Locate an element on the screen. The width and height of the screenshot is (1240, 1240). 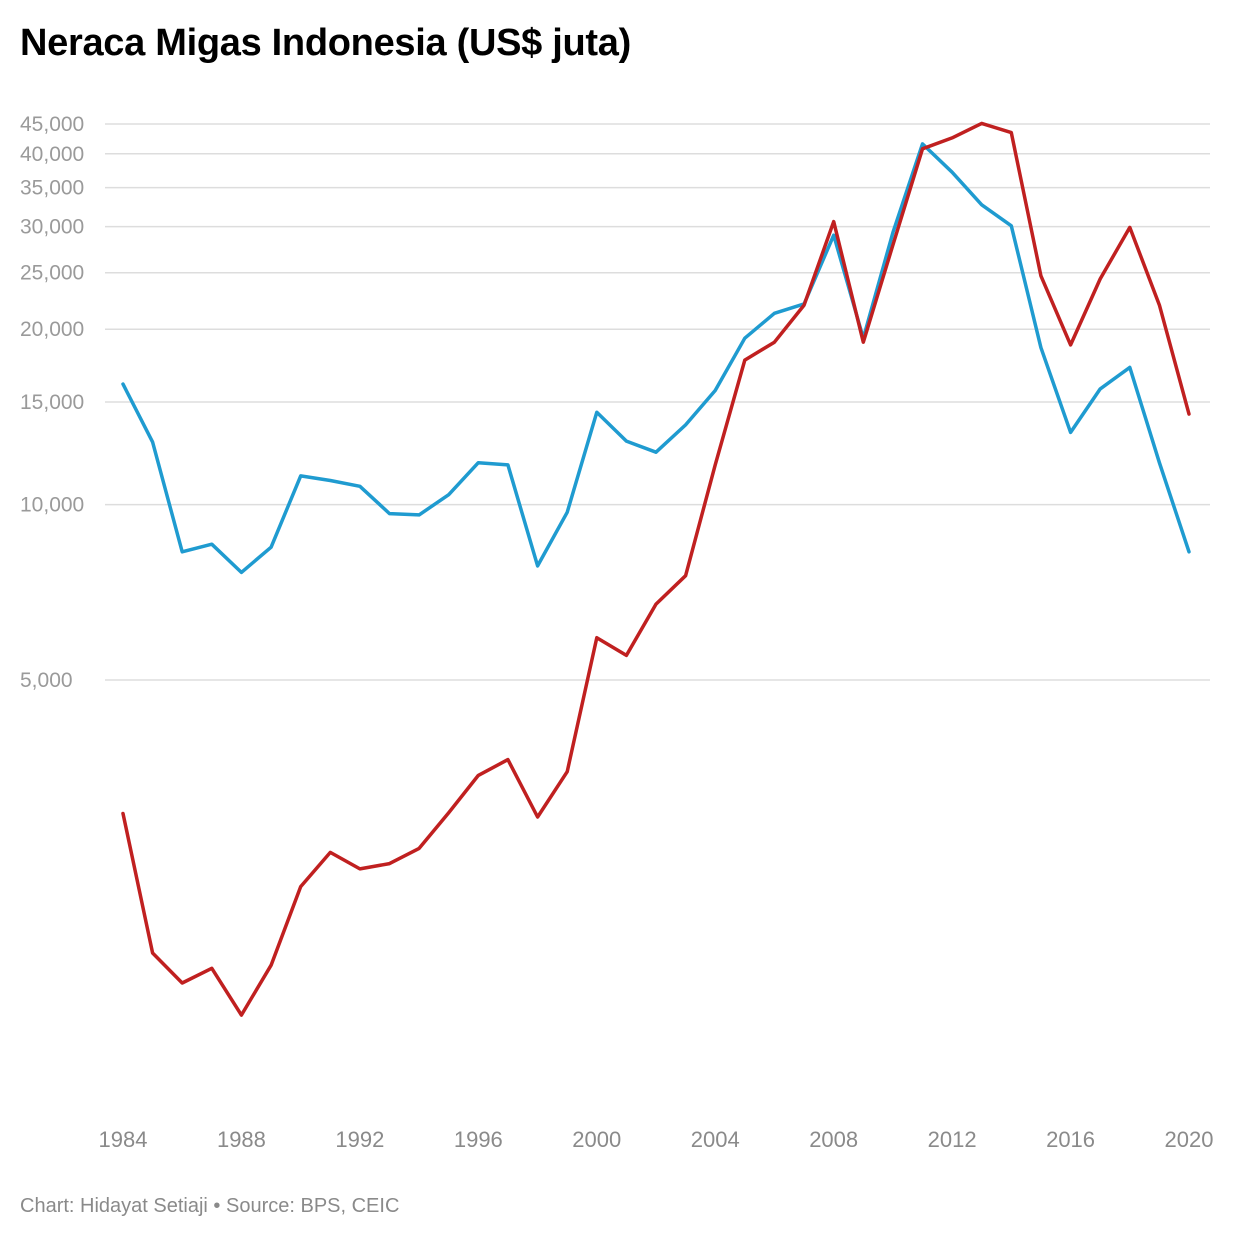
x-tick-label: 1988 is located at coordinates (241, 1139).